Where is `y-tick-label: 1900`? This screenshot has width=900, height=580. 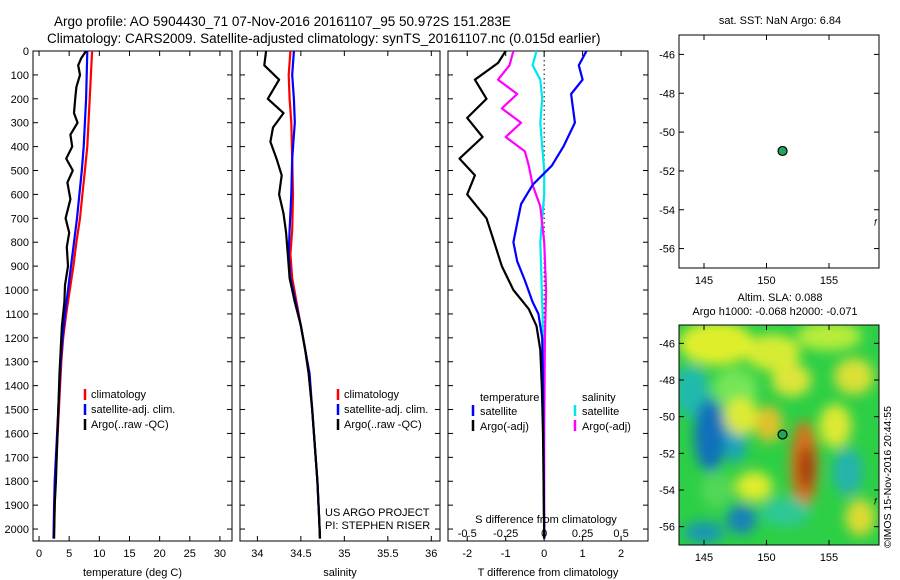 y-tick-label: 1900 is located at coordinates (17, 506).